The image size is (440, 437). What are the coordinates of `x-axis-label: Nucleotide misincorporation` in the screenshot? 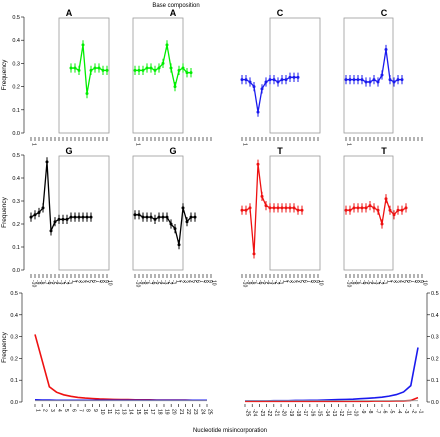 It's located at (230, 431).